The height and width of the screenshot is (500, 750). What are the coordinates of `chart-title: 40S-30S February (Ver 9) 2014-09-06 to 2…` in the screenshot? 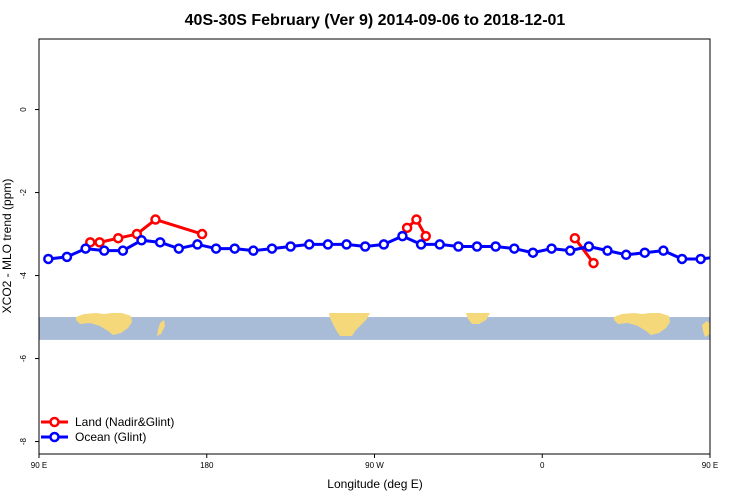 It's located at (375, 20).